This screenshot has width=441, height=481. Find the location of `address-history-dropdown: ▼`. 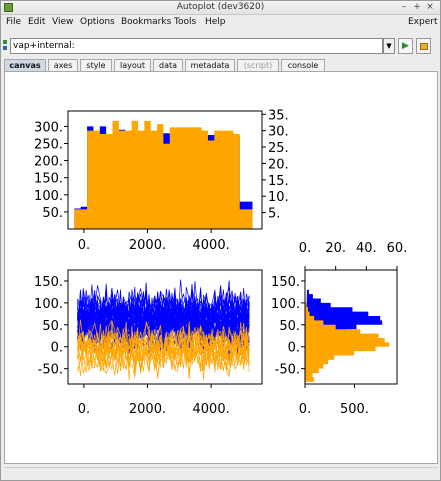

address-history-dropdown: ▼ is located at coordinates (389, 46).